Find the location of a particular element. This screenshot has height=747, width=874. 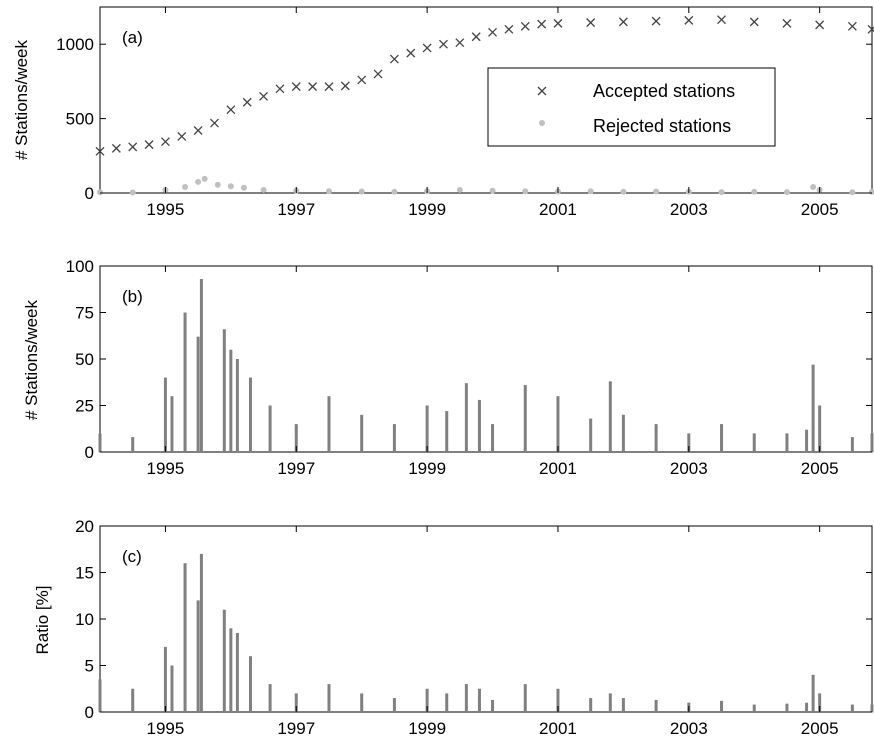

x-tick-label-c: 1997 is located at coordinates (296, 728).